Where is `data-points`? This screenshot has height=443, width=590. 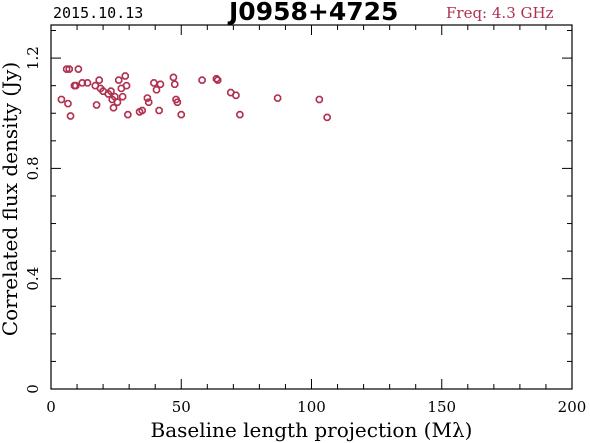 data-points is located at coordinates (194, 93).